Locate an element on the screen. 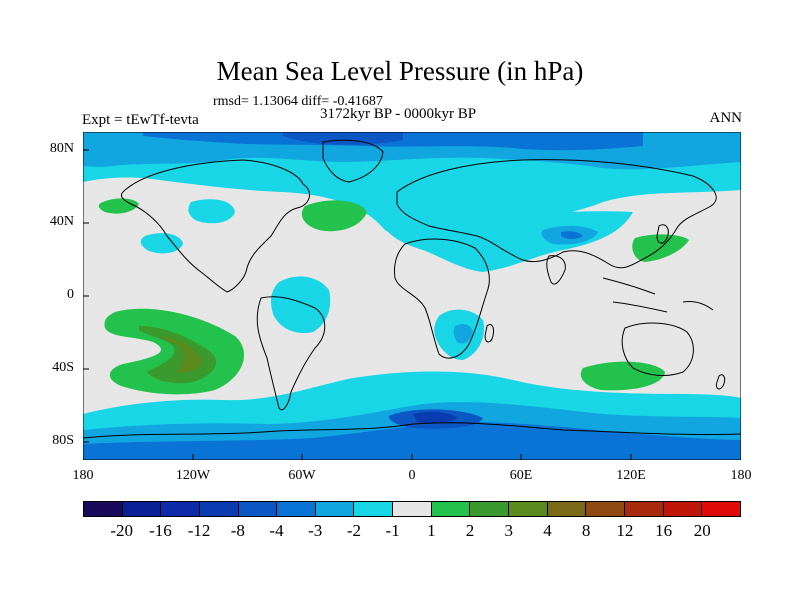 Image resolution: width=800 pixels, height=600 pixels. southern-ocean-dark is located at coordinates (412, 441).